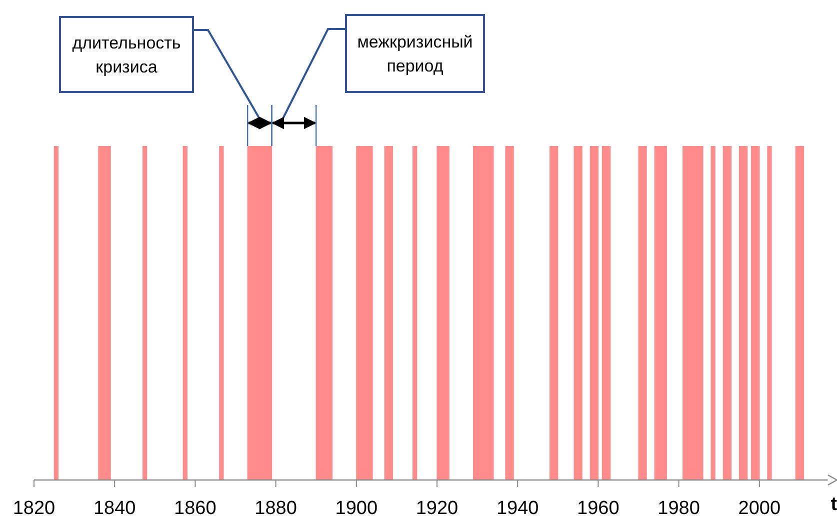 This screenshot has width=837, height=529. What do you see at coordinates (126, 55) in the screenshot?
I see `text: длительность кризиса` at bounding box center [126, 55].